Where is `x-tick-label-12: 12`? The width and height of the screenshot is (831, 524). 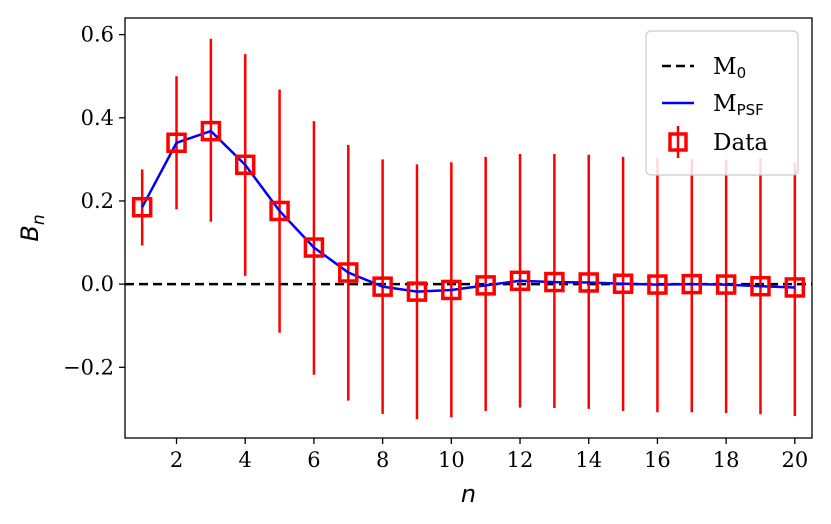 x-tick-label-12: 12 is located at coordinates (520, 460).